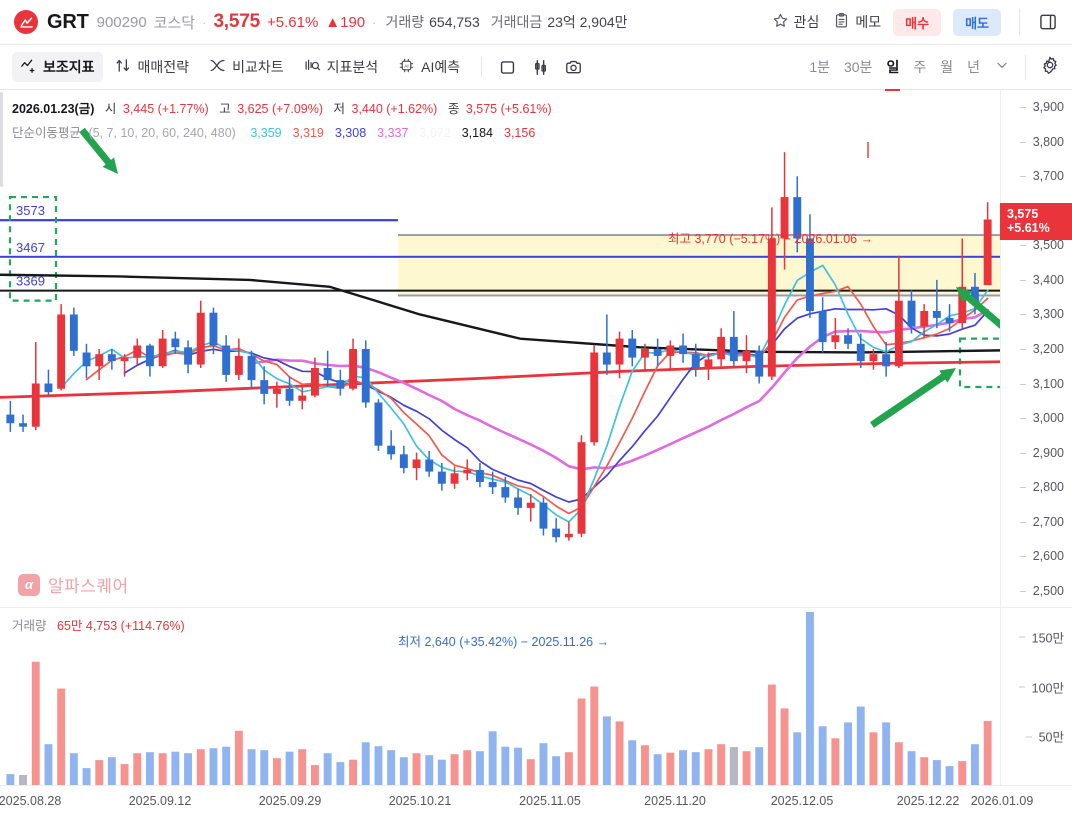 Image resolution: width=1072 pixels, height=826 pixels. Describe the element at coordinates (1023, 213) in the screenshot. I see `price-tag-value: 3,575` at that location.